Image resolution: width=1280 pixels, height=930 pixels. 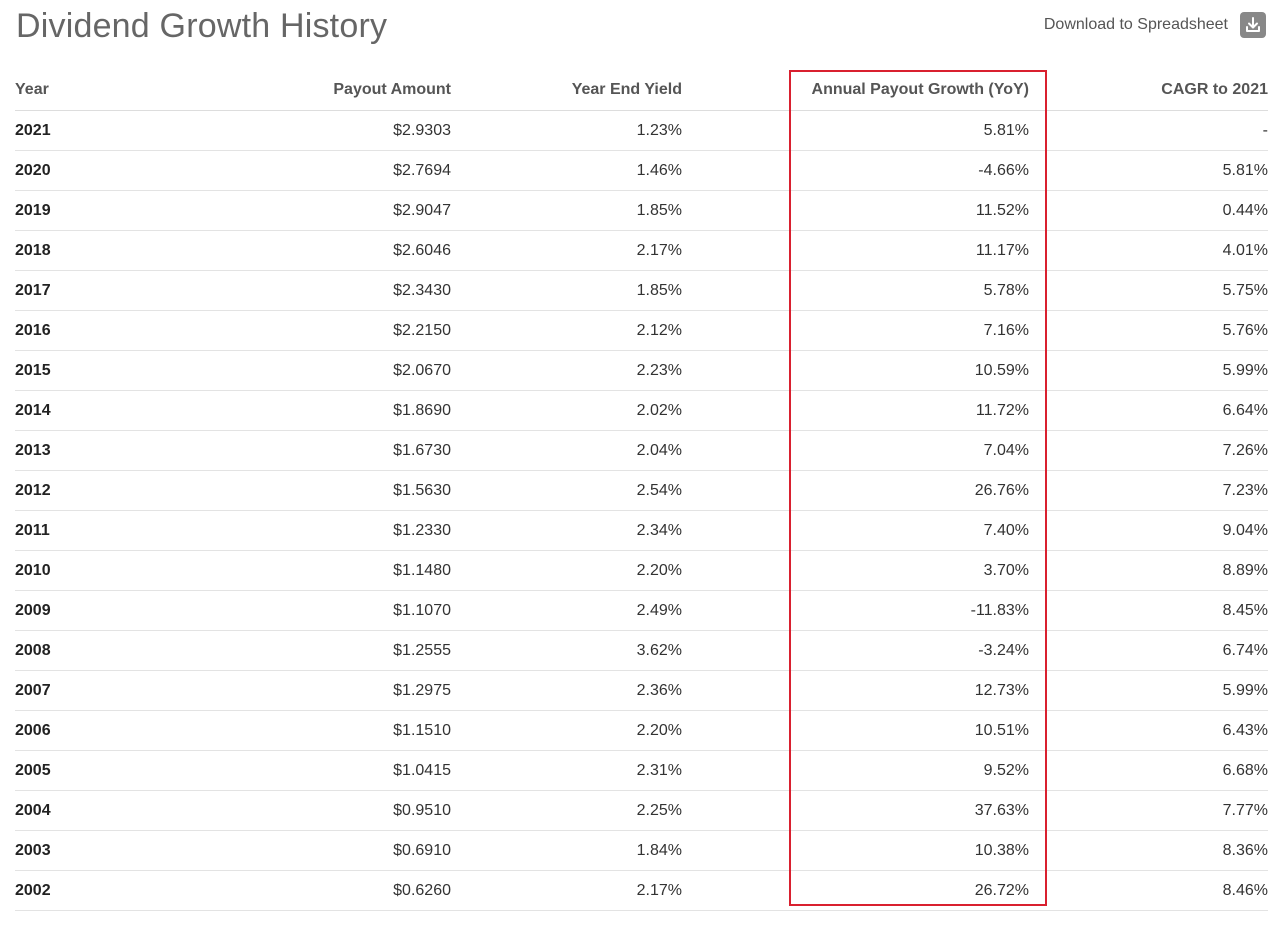 What do you see at coordinates (1153, 570) in the screenshot?
I see `cell-cagr: 8.89%` at bounding box center [1153, 570].